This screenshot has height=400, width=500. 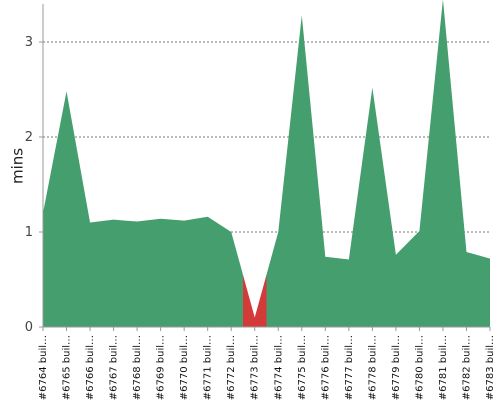 I want to click on y-axis-title: mins, so click(x=18, y=166).